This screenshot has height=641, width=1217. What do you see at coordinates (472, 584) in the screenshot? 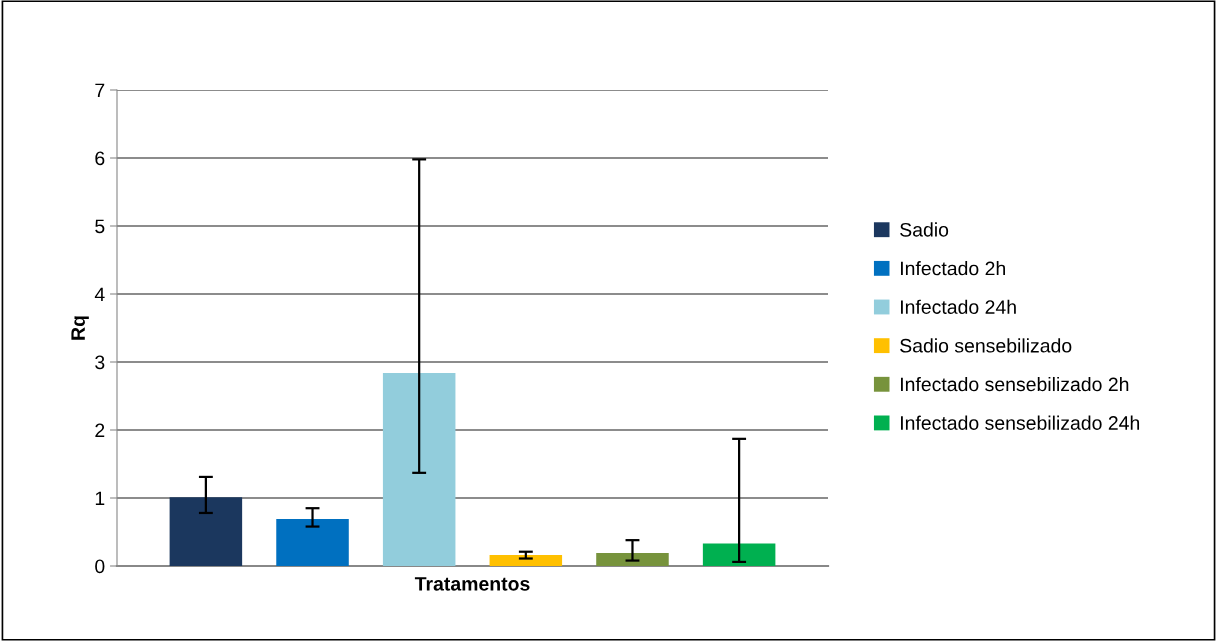
I see `x-axis-title: Tratamentos` at bounding box center [472, 584].